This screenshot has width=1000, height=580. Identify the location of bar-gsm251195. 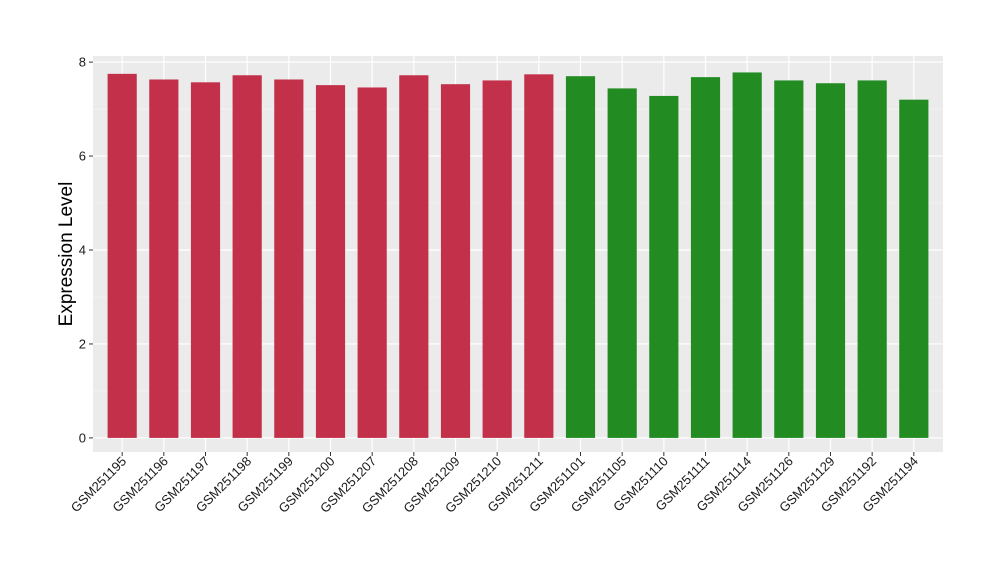
(122, 255).